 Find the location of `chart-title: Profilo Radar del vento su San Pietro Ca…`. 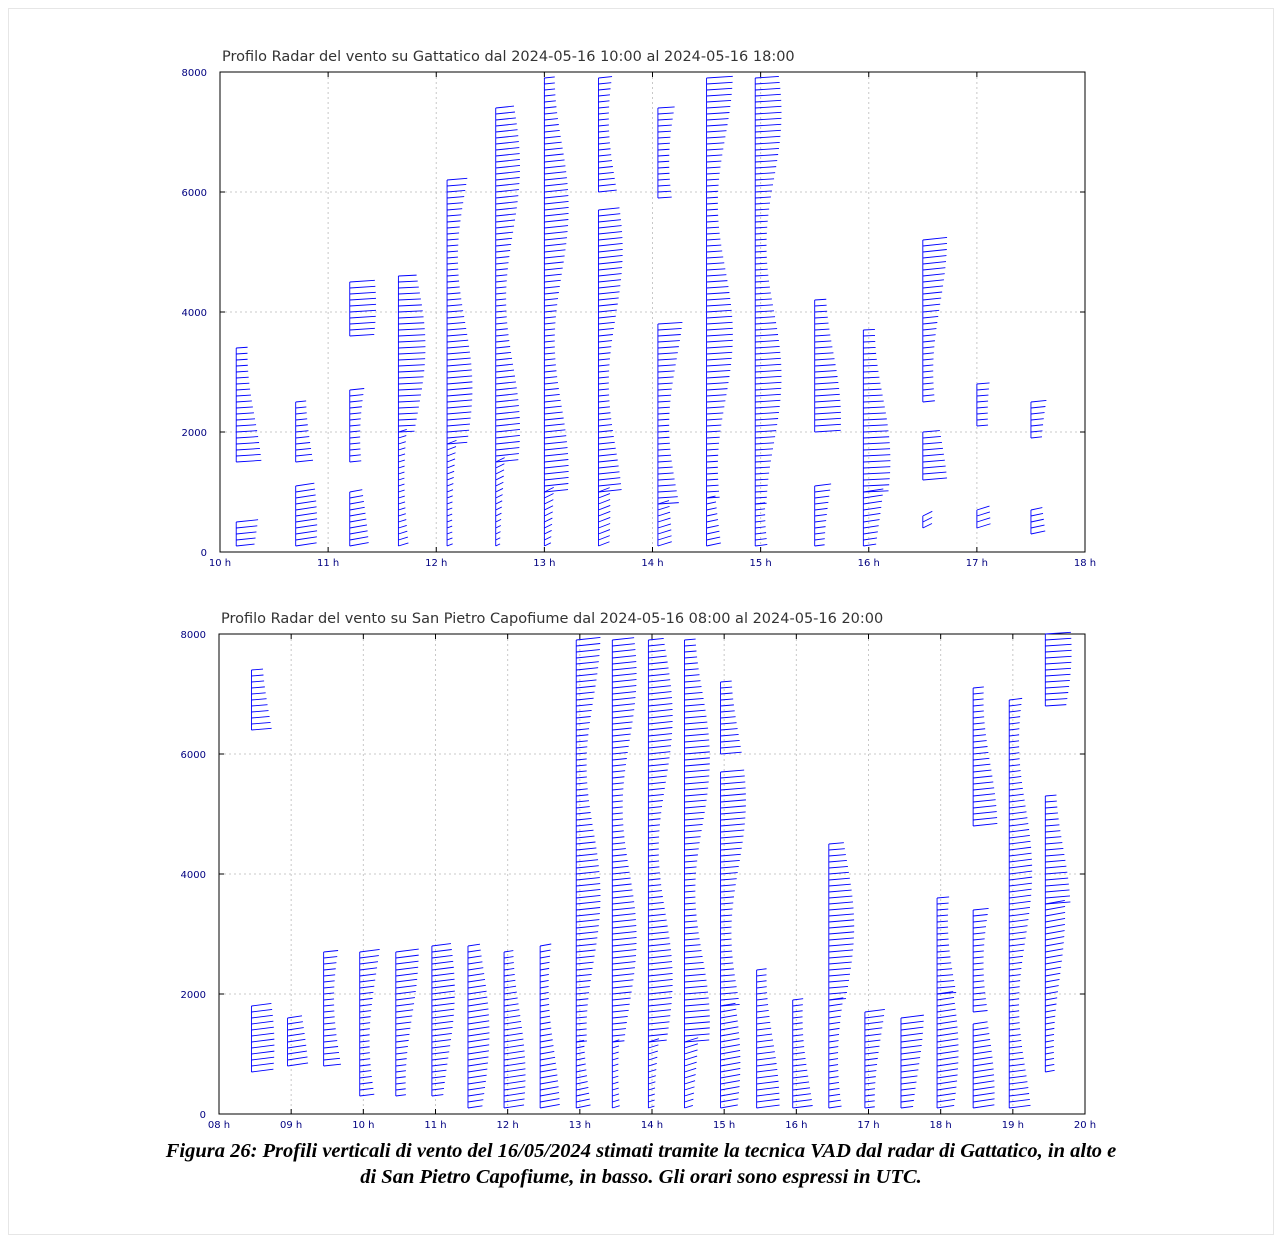

chart-title: Profilo Radar del vento su San Pietro Ca… is located at coordinates (552, 619).